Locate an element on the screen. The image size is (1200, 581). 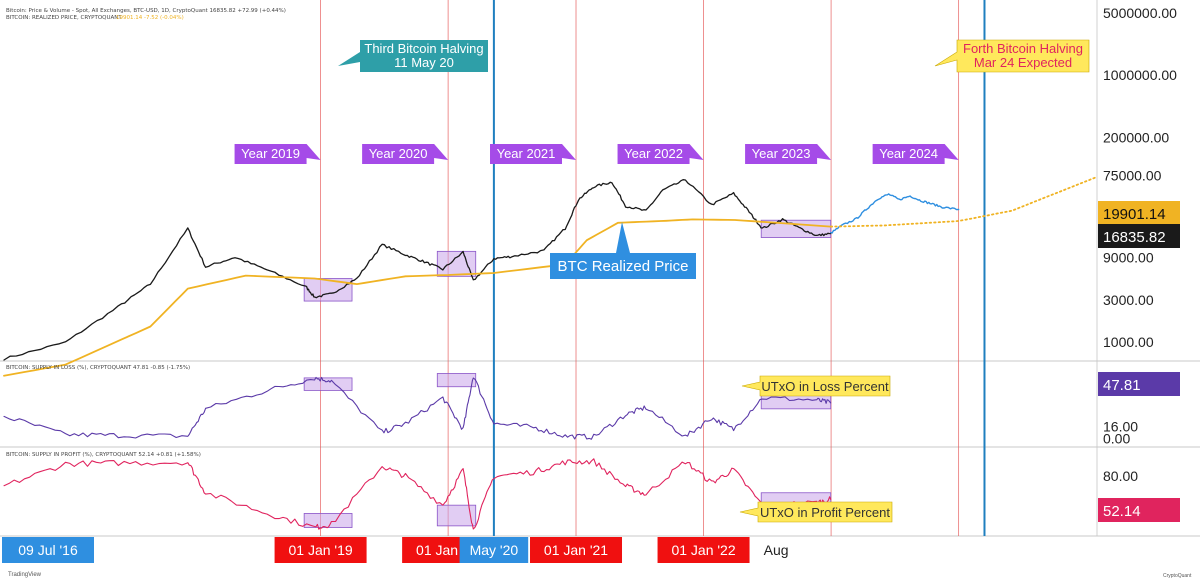
realized-price-callout-text: BTC Realized Price is located at coordinates (623, 266).